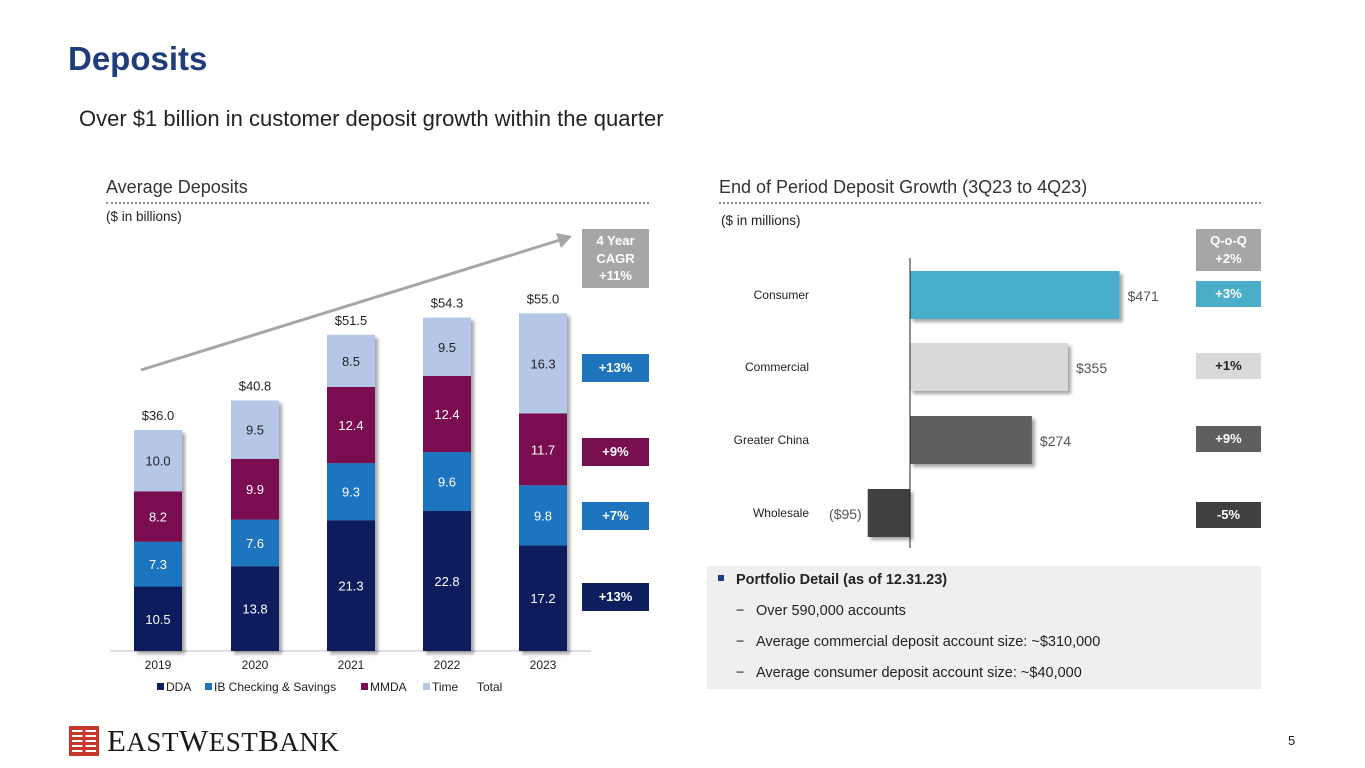 The image size is (1365, 768). I want to click on bullet-square-icon, so click(721, 578).